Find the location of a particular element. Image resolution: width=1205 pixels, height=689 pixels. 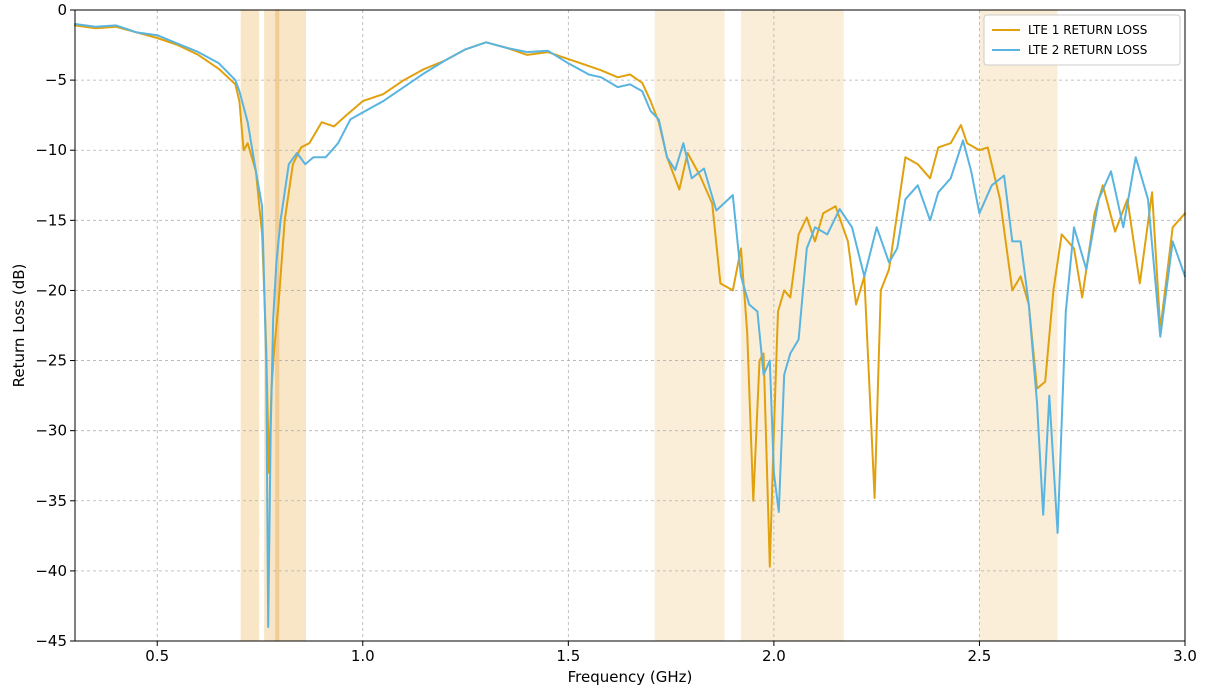

y-tick-label: −15 is located at coordinates (51, 220).